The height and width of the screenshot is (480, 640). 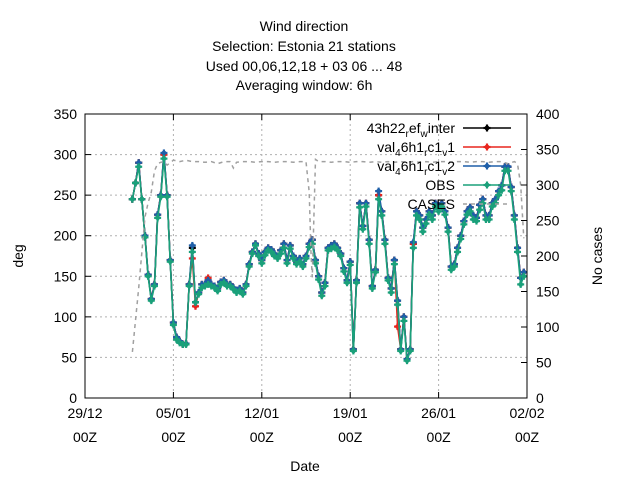 What do you see at coordinates (66, 236) in the screenshot?
I see `y-tick-label: 200` at bounding box center [66, 236].